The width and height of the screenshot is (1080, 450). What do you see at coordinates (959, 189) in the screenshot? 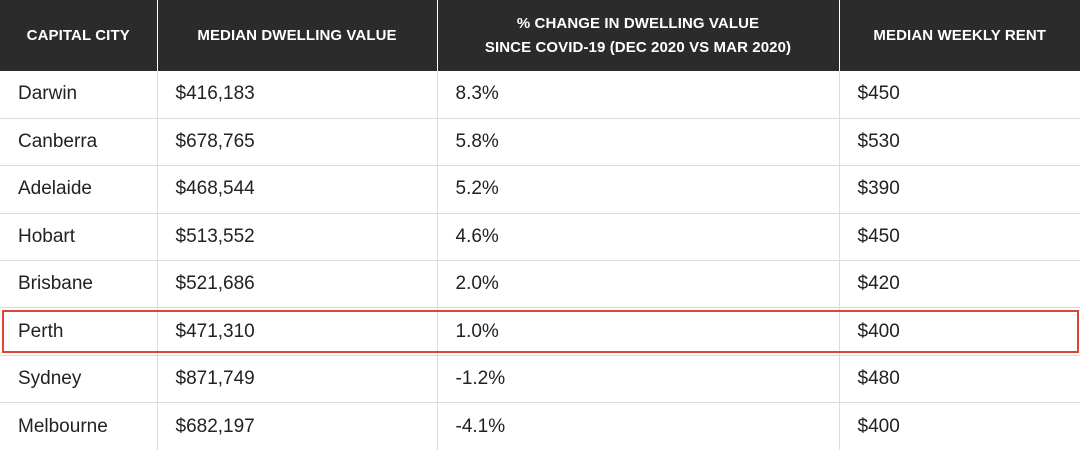
I see `cell-weekly-rent: $390` at bounding box center [959, 189].